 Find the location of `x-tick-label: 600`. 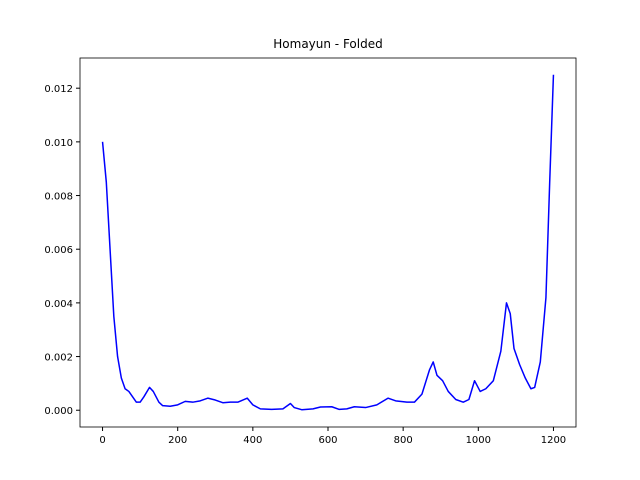

x-tick-label: 600 is located at coordinates (327, 440).